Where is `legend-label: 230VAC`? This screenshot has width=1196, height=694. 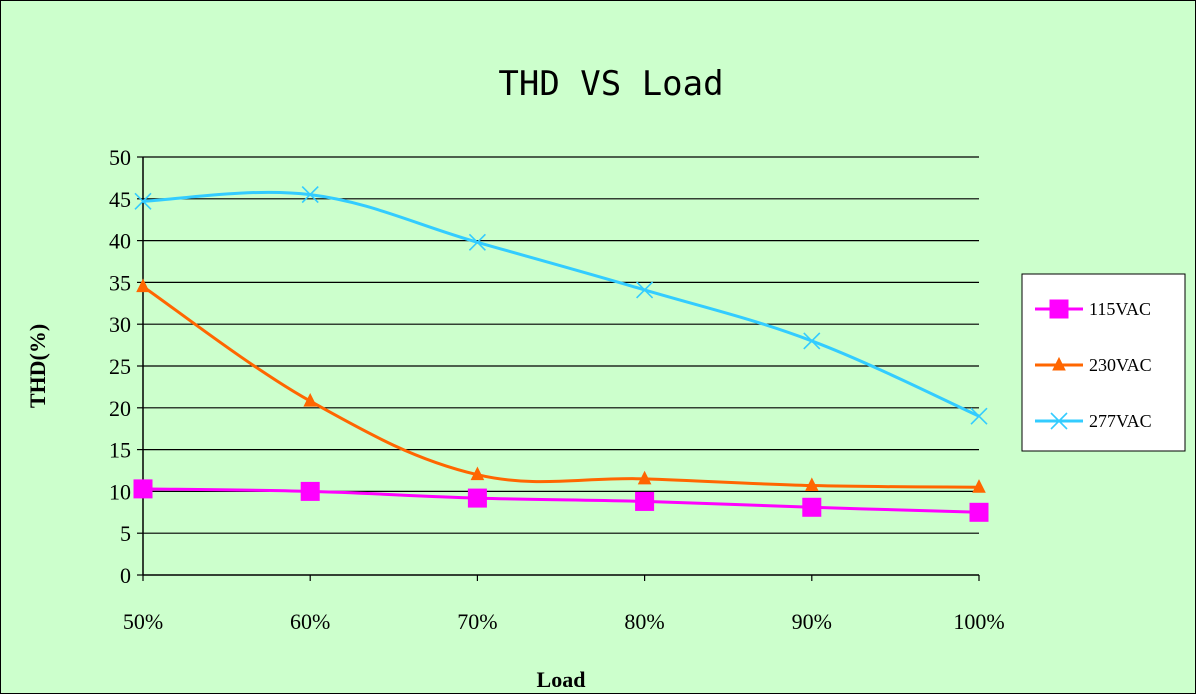
legend-label: 230VAC is located at coordinates (1120, 365).